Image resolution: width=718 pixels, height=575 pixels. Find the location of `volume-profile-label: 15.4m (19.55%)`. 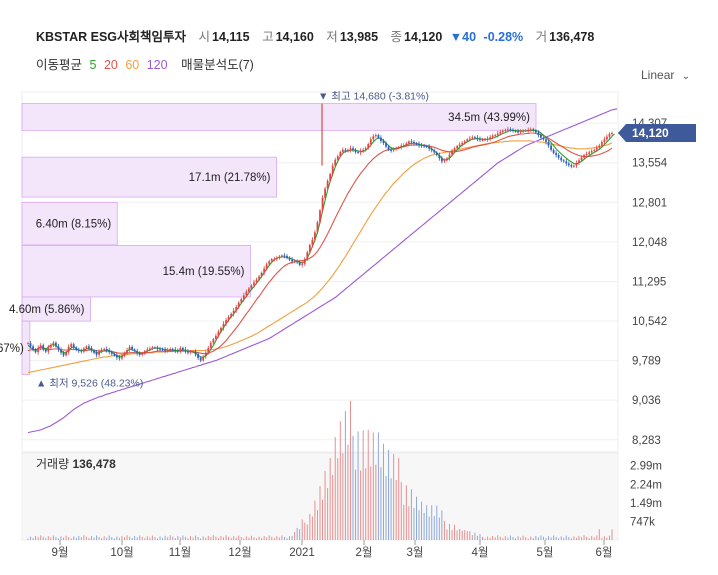

volume-profile-label: 15.4m (19.55%) is located at coordinates (204, 272).